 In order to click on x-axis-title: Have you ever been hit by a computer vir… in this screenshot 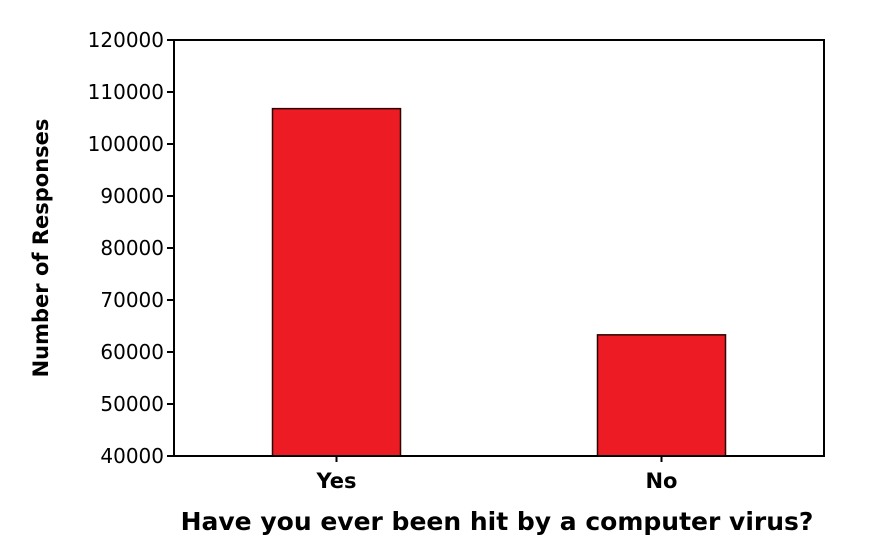, I will do `click(497, 521)`.